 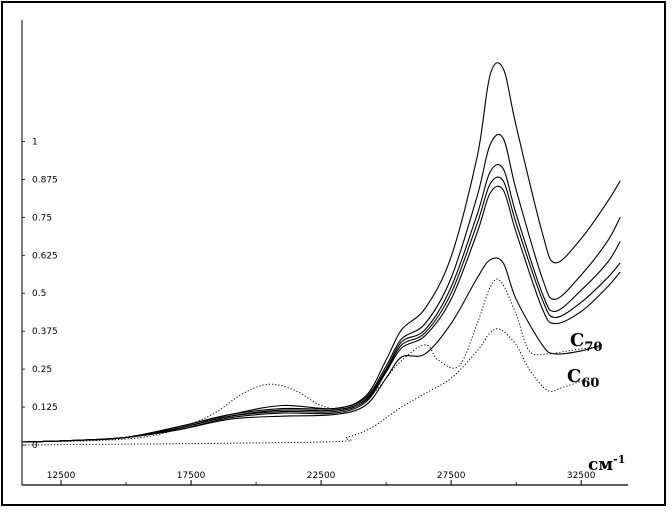 What do you see at coordinates (321, 476) in the screenshot?
I see `x-tick-label: 22500` at bounding box center [321, 476].